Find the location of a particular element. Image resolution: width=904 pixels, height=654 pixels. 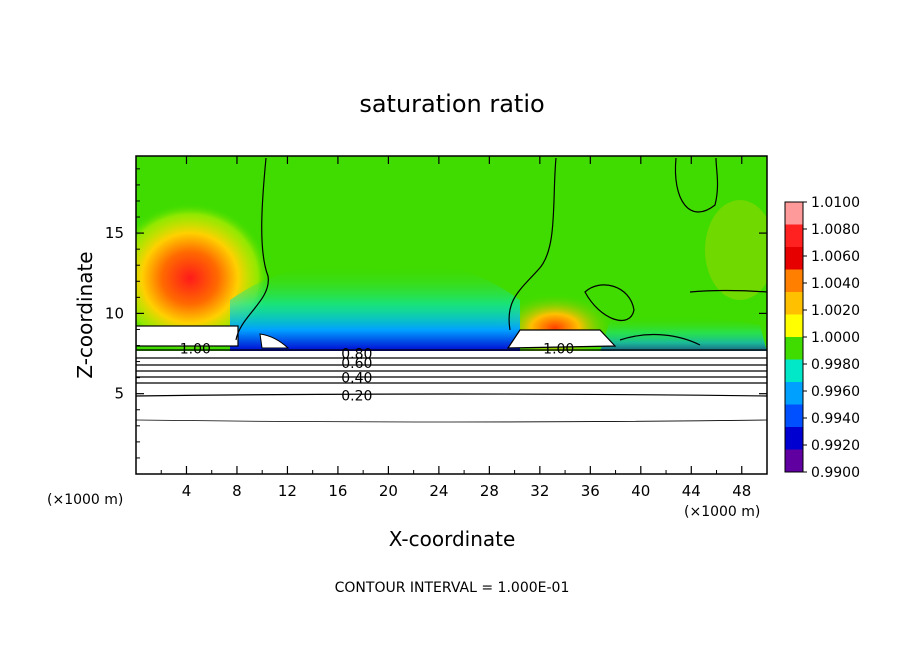

contour-labels: 1.00 1.00 0.800.600.400.20 is located at coordinates (377, 373).